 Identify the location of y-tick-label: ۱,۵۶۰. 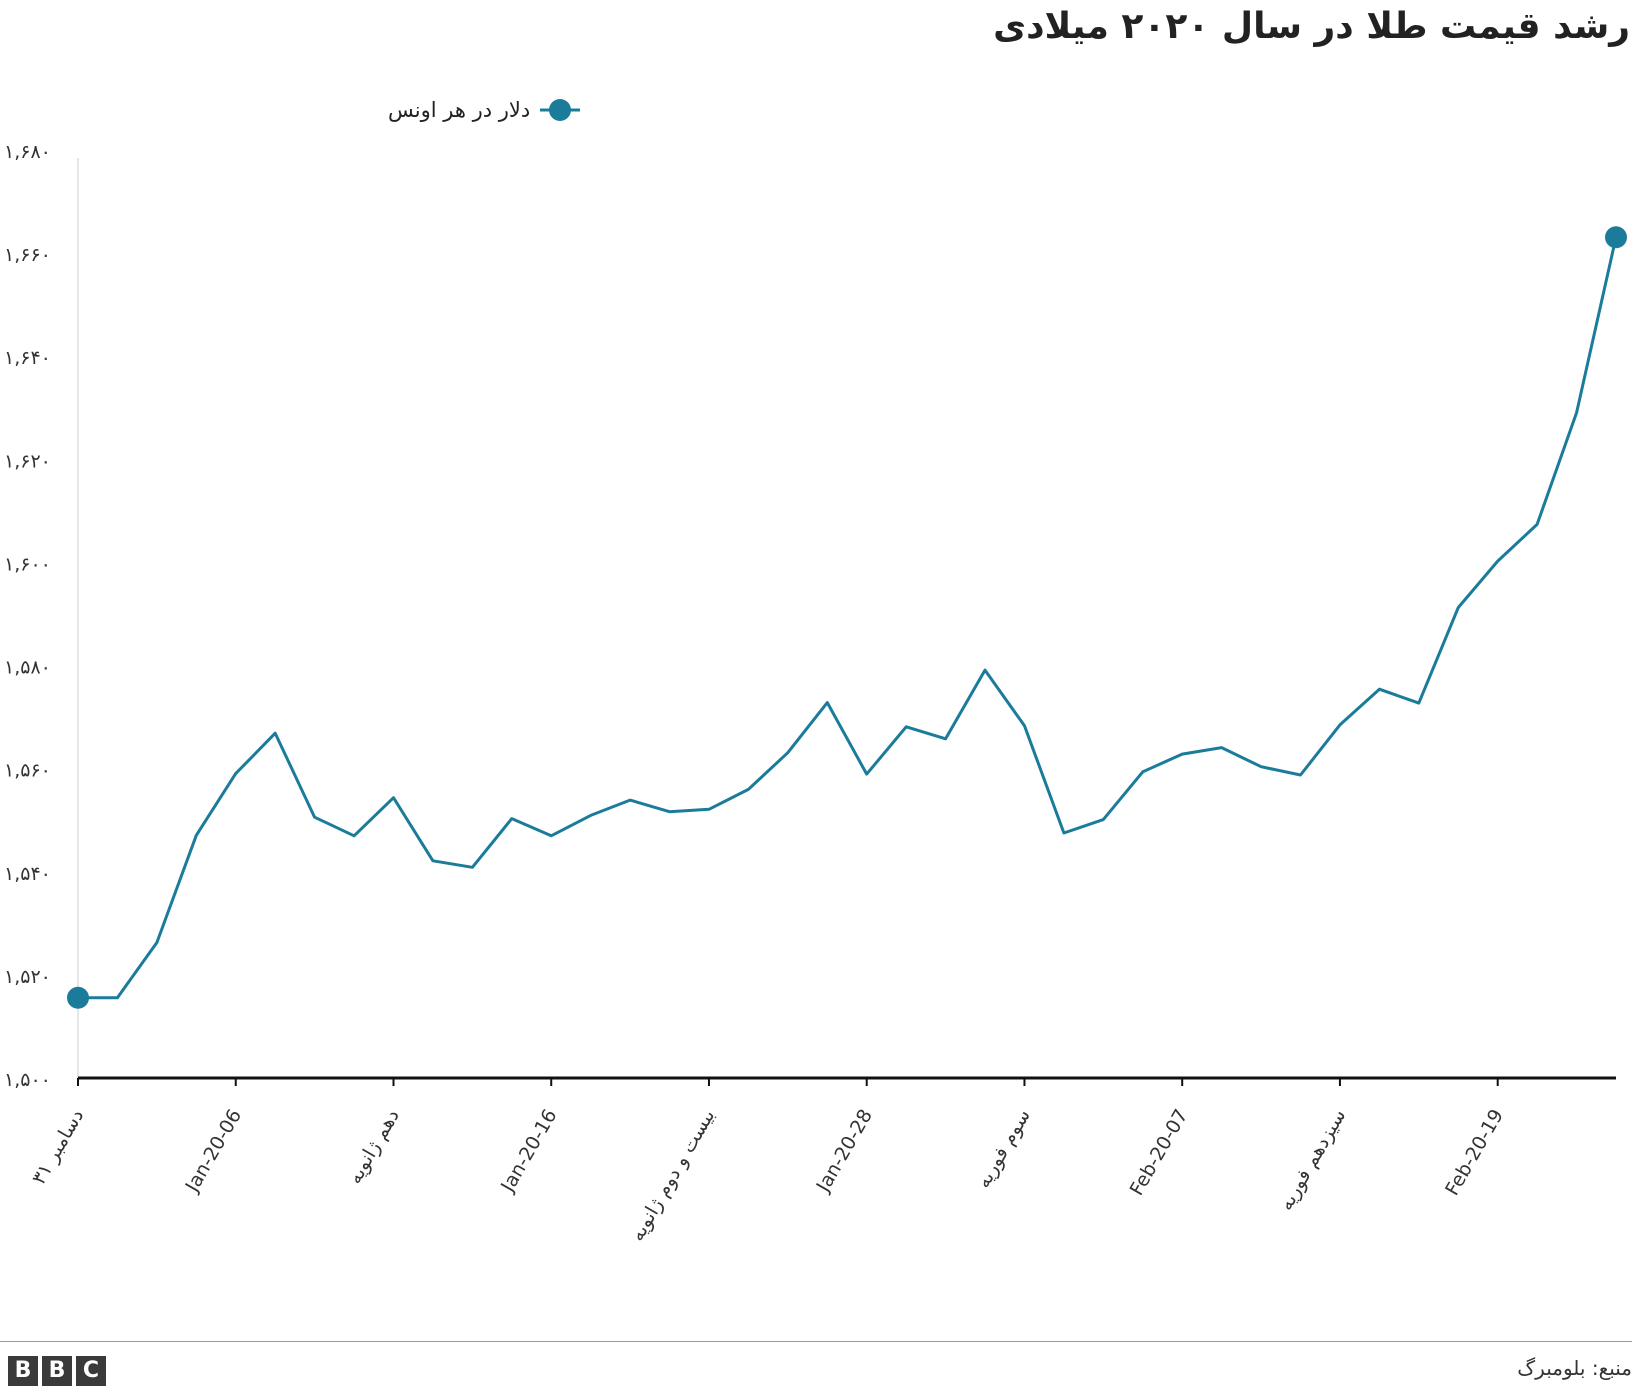
(27, 771).